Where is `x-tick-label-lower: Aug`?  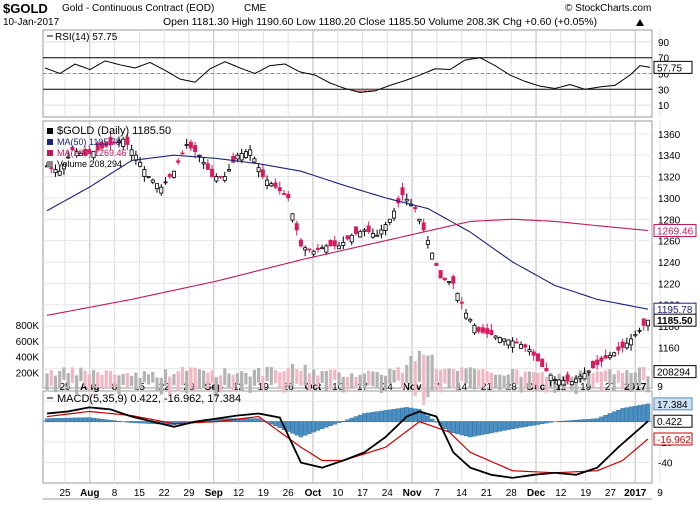
x-tick-label-lower: Aug is located at coordinates (89, 493).